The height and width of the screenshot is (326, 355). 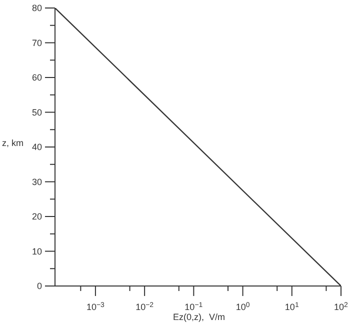 I want to click on x-tick-label: 10$^{1}$, so click(x=291, y=307).